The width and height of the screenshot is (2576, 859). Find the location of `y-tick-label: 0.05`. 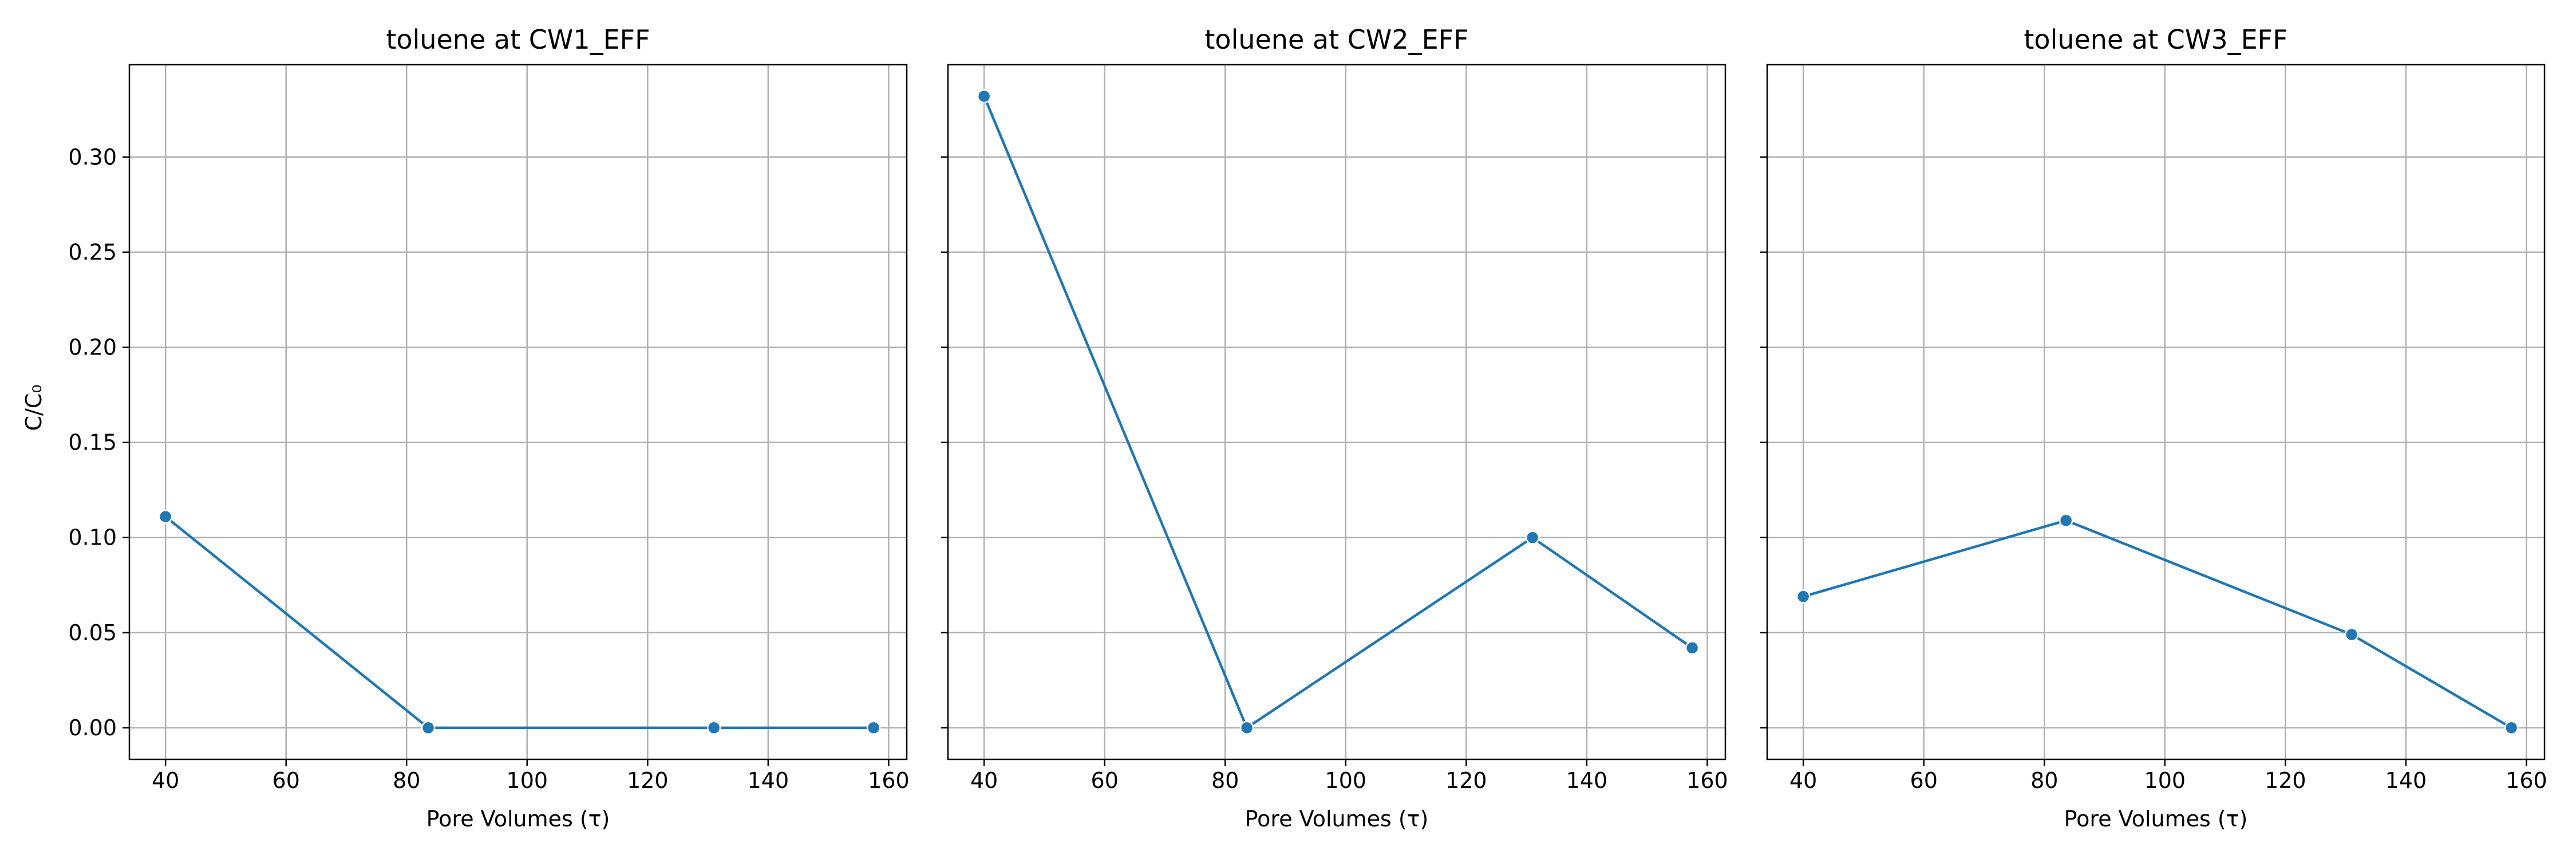

y-tick-label: 0.05 is located at coordinates (92, 632).